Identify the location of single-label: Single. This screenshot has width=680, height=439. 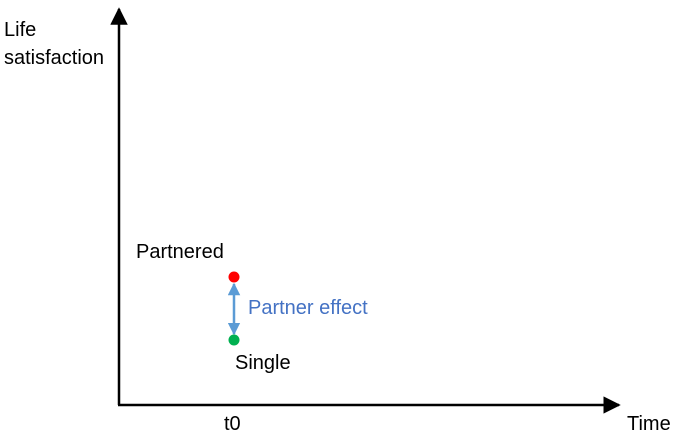
(263, 363).